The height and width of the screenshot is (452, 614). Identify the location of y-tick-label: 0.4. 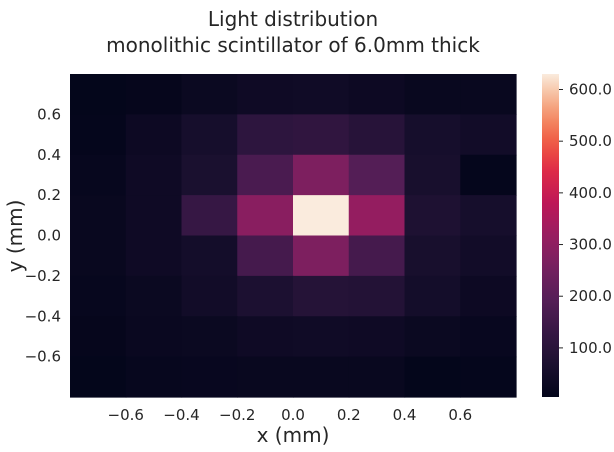
(49, 155).